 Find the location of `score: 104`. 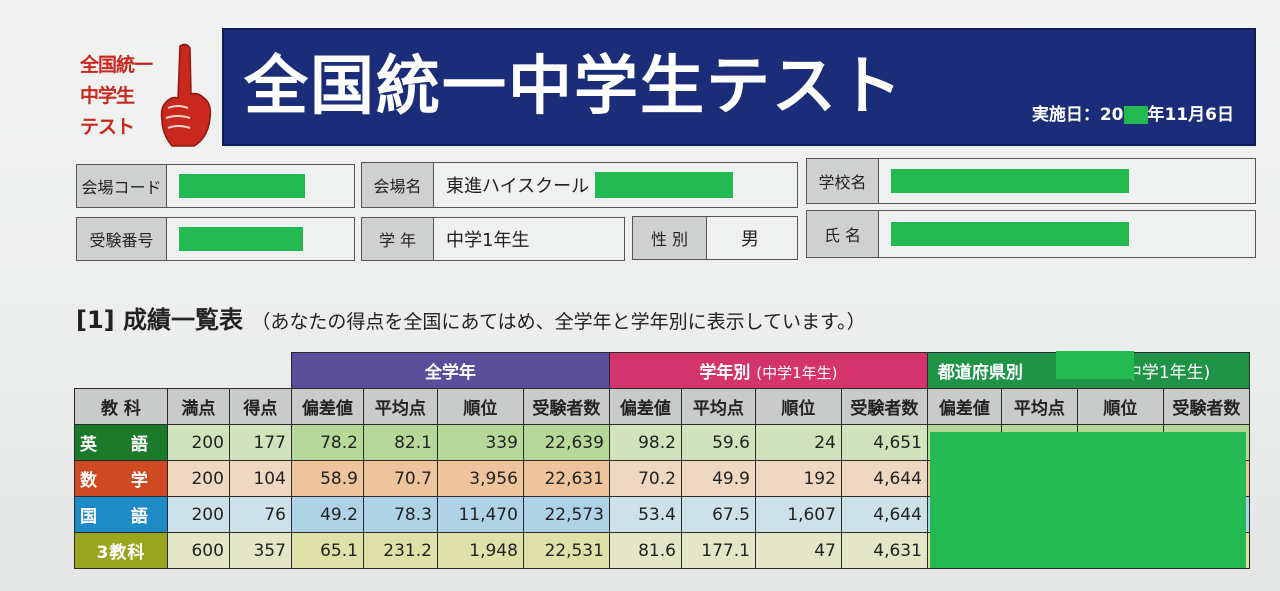

score: 104 is located at coordinates (260, 478).